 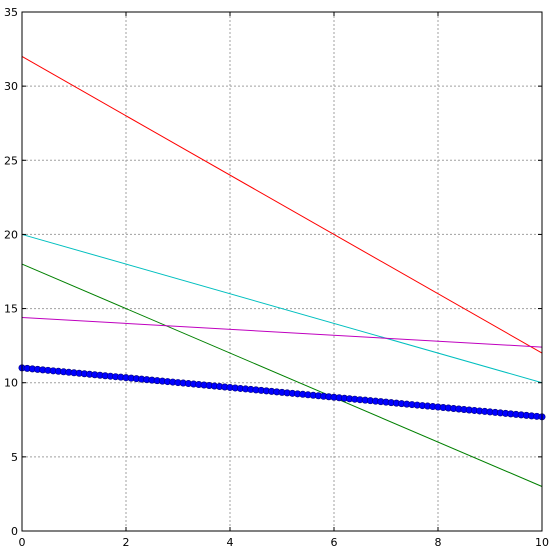 What do you see at coordinates (126, 542) in the screenshot?
I see `x-tick-label: 2` at bounding box center [126, 542].